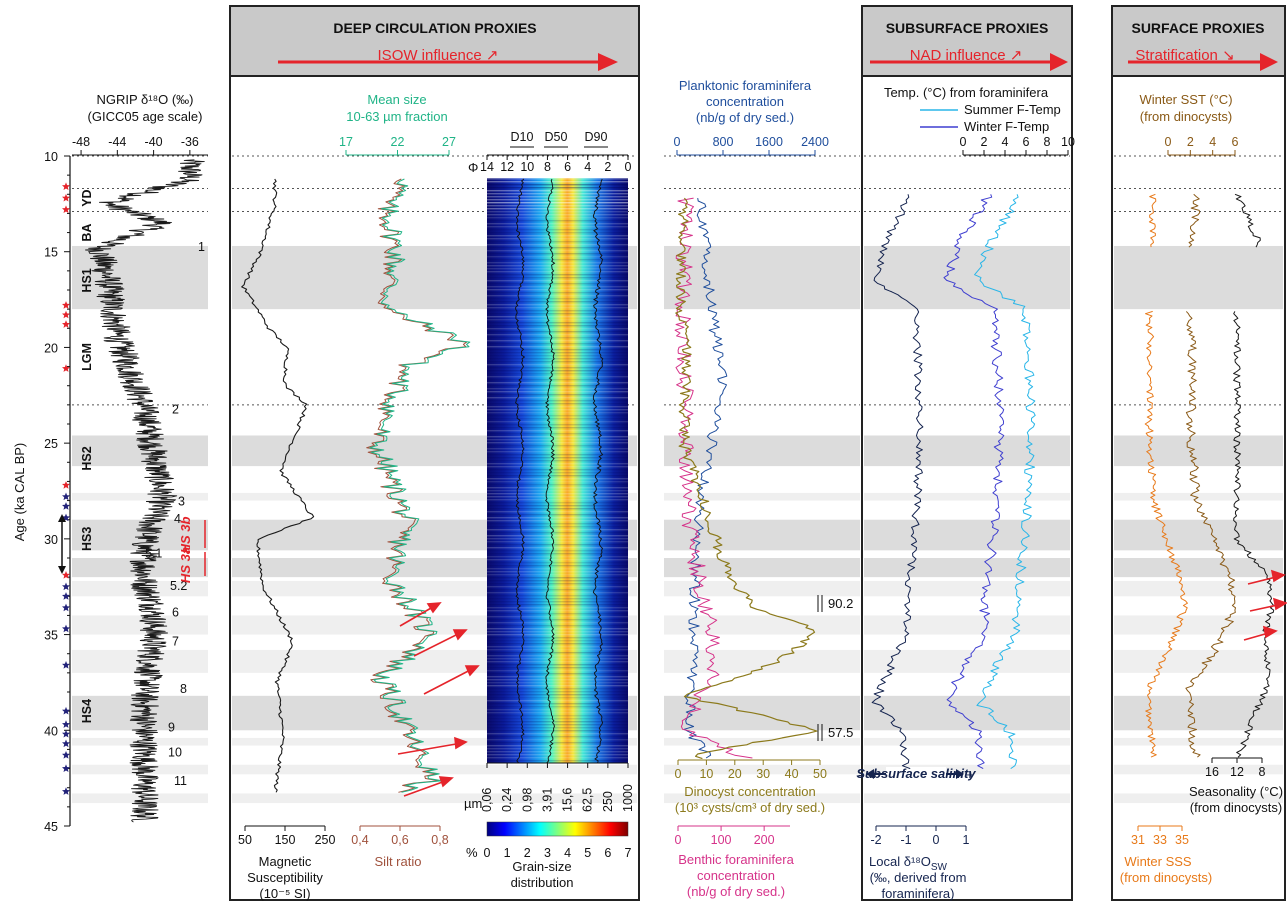 The height and width of the screenshot is (905, 1287). What do you see at coordinates (87, 711) in the screenshot?
I see `stadial-label: HS4` at bounding box center [87, 711].